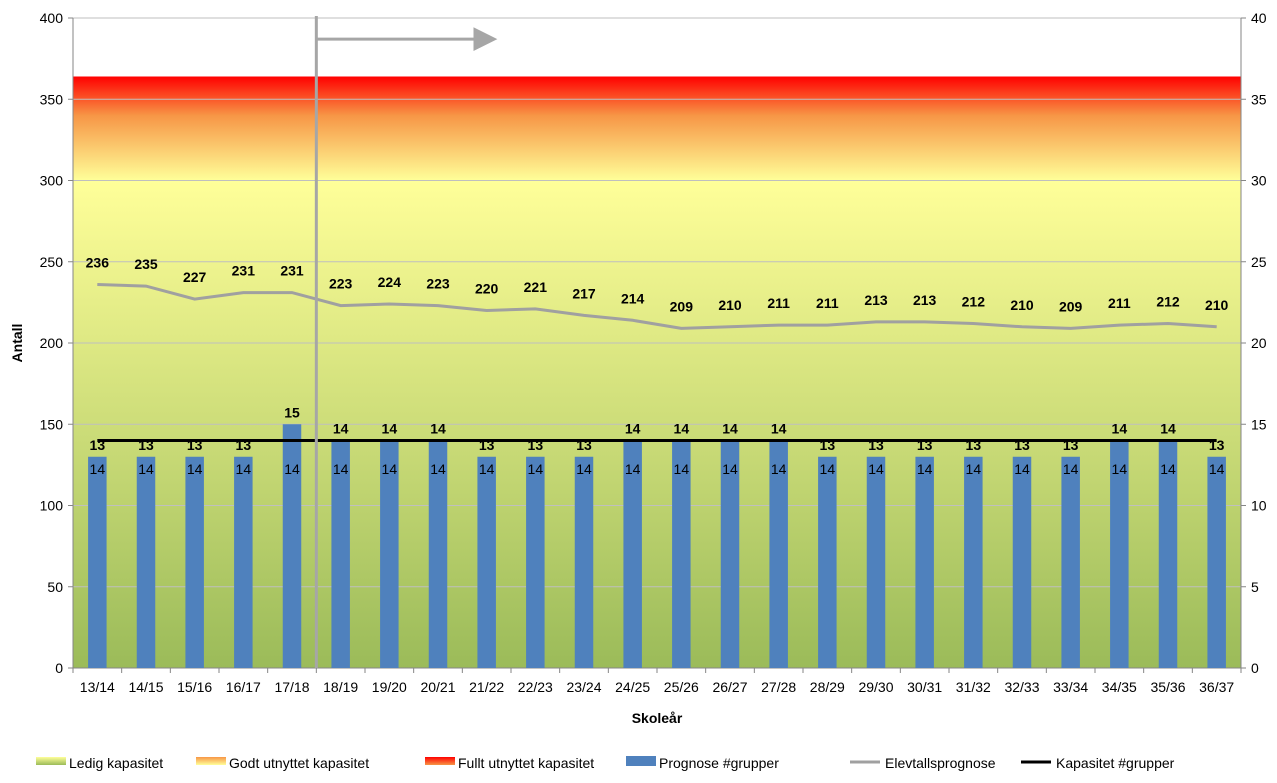 Image resolution: width=1277 pixels, height=783 pixels. Describe the element at coordinates (719, 763) in the screenshot. I see `legend-label: Prognose #grupper` at that location.